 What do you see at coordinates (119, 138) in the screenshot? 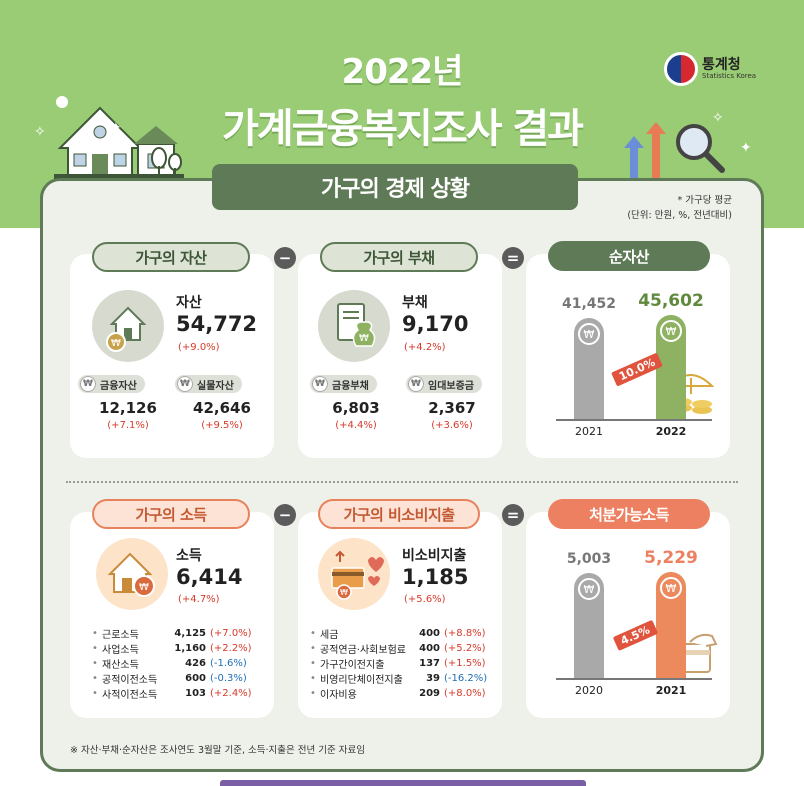
I see `house-illustration` at bounding box center [119, 138].